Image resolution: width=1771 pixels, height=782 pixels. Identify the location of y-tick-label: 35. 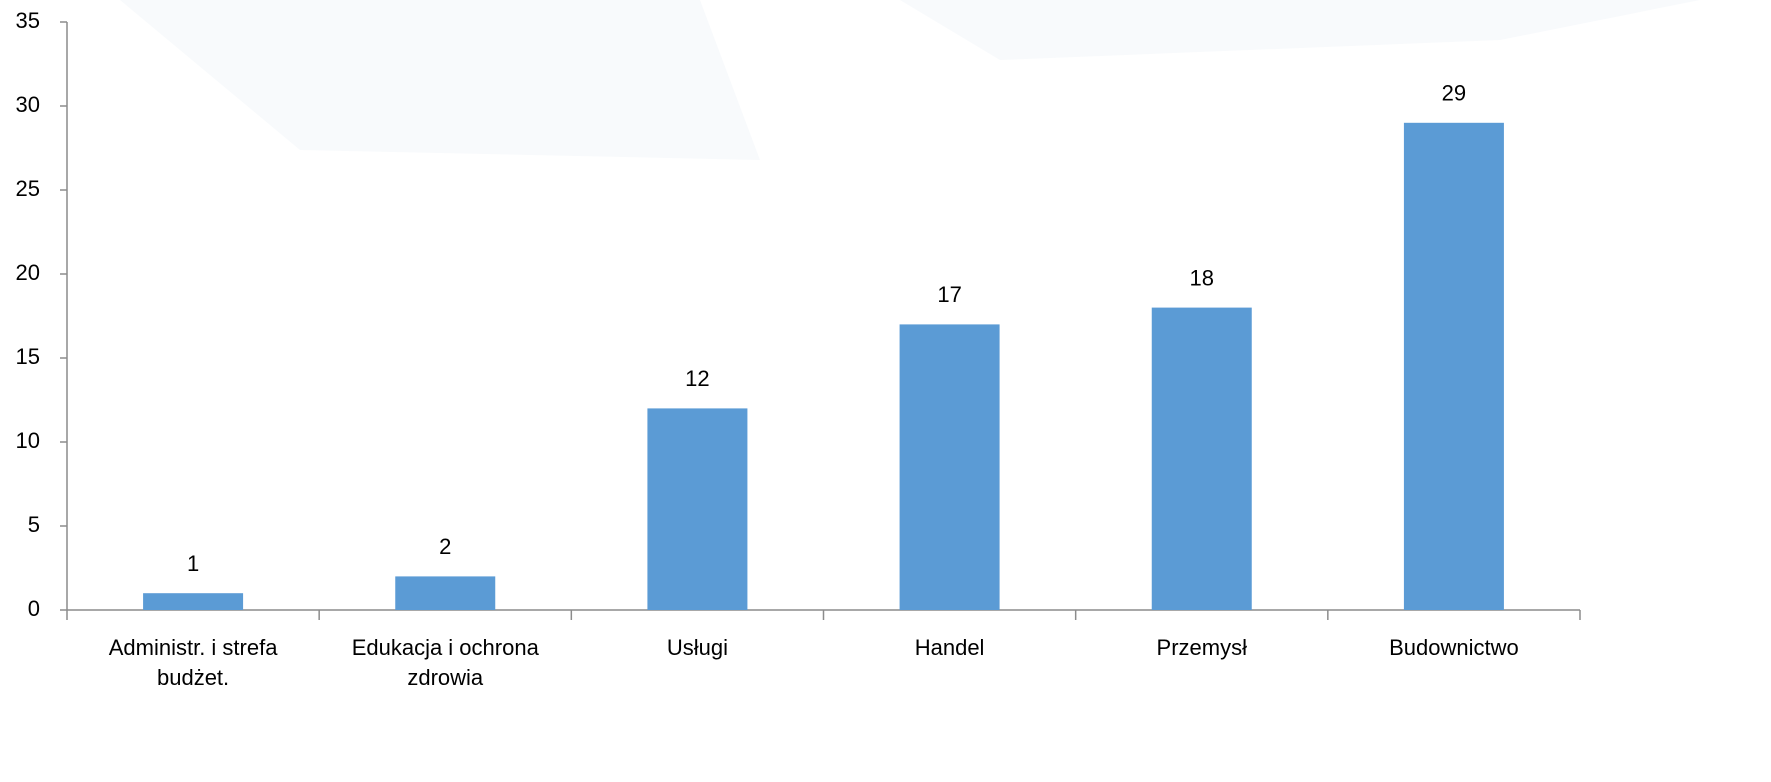
(28, 20).